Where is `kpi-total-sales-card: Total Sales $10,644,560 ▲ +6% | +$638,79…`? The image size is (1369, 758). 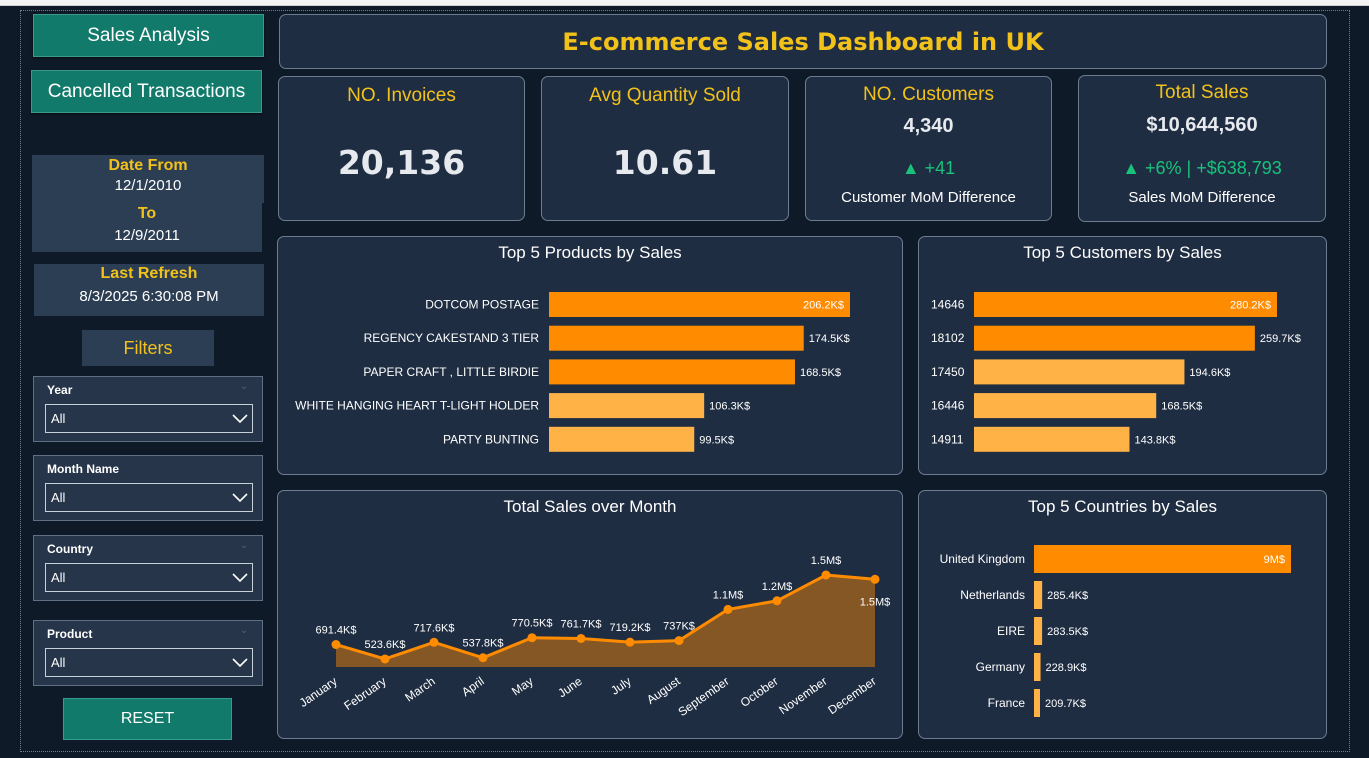 kpi-total-sales-card: Total Sales $10,644,560 ▲ +6% | +$638,79… is located at coordinates (1202, 148).